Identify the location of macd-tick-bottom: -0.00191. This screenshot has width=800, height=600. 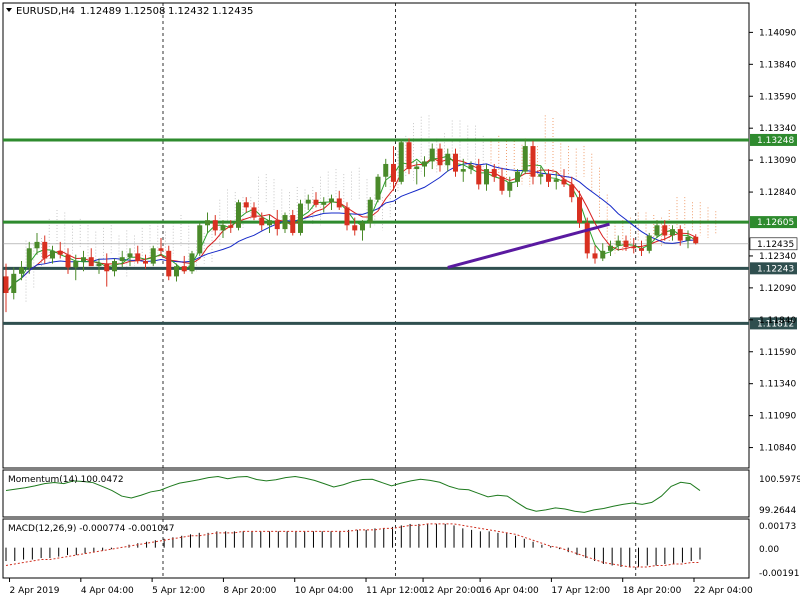
(779, 574).